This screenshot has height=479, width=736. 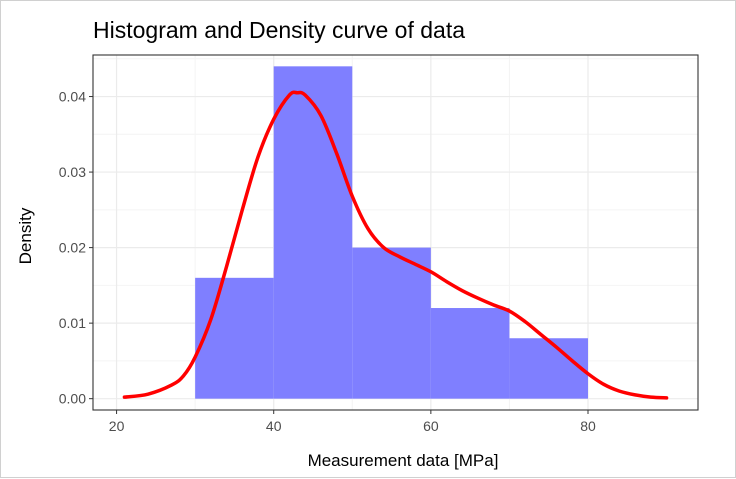 What do you see at coordinates (72, 97) in the screenshot?
I see `y-tick-label: 0.04` at bounding box center [72, 97].